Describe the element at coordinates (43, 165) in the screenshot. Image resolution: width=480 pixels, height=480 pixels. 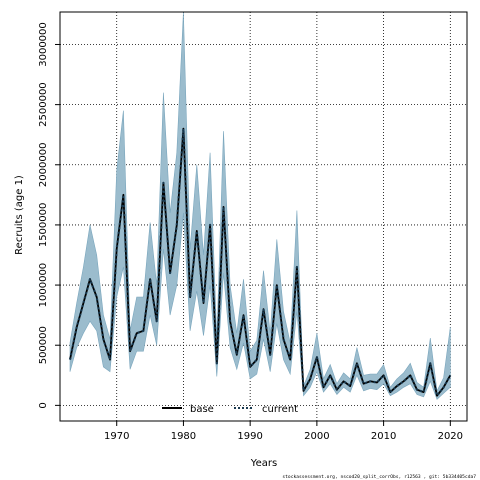
I see `y-tick-label: 2000000` at that location.